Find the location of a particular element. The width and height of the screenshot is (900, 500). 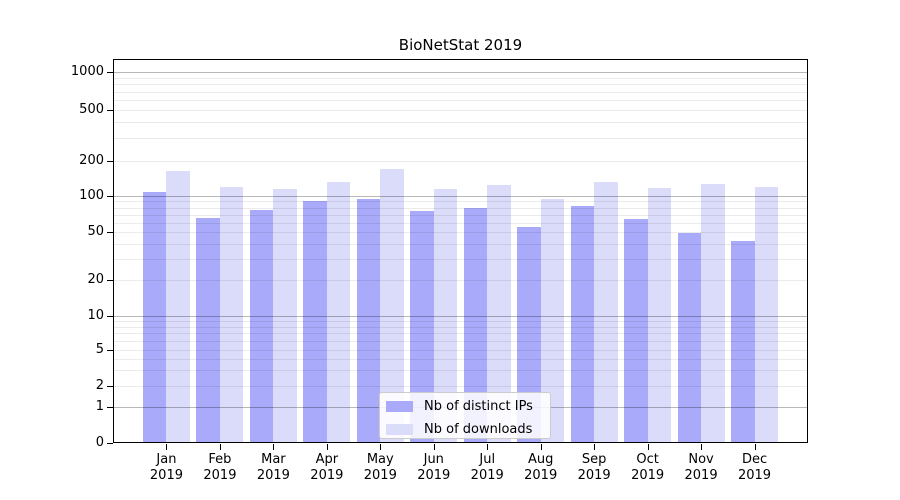

y-tick-label: 1 is located at coordinates (99, 406).